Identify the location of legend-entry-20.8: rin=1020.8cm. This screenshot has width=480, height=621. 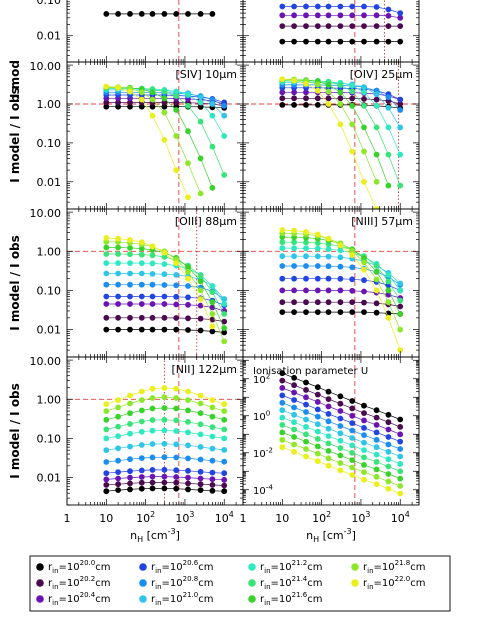
(176, 583).